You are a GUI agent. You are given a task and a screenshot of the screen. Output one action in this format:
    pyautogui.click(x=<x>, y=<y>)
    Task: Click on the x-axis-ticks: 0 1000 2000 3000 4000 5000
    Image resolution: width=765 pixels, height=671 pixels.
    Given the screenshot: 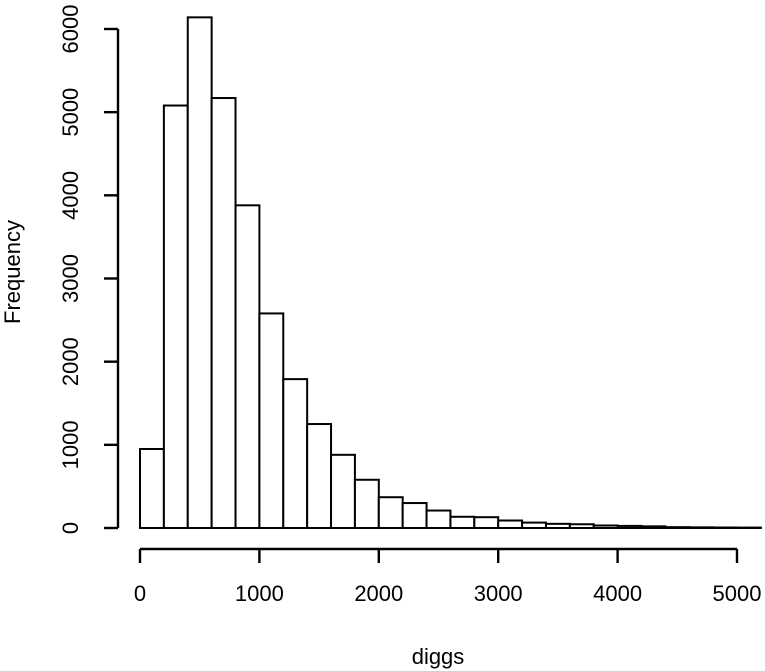 What is the action you would take?
    pyautogui.click(x=448, y=577)
    